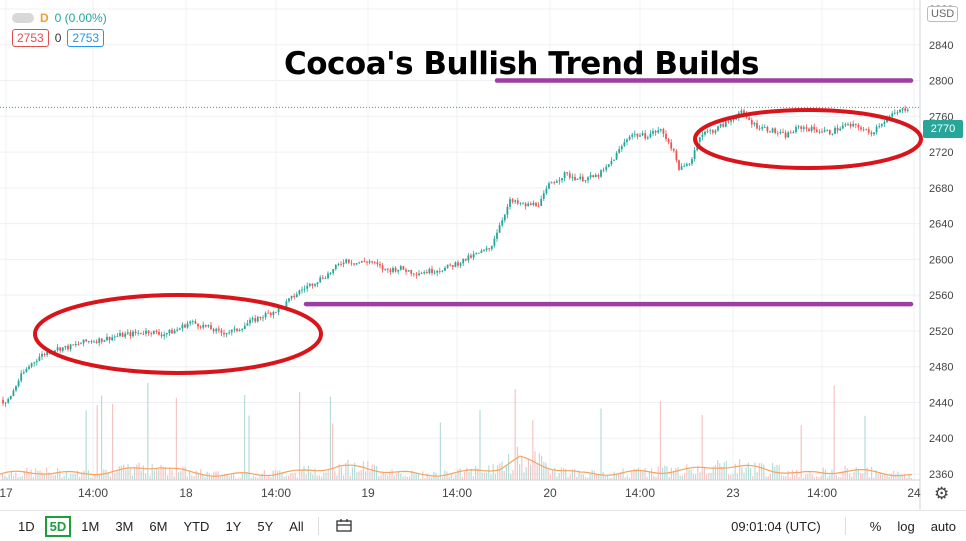  I want to click on utc-clock: 09:01:04 (UTC), so click(776, 526).